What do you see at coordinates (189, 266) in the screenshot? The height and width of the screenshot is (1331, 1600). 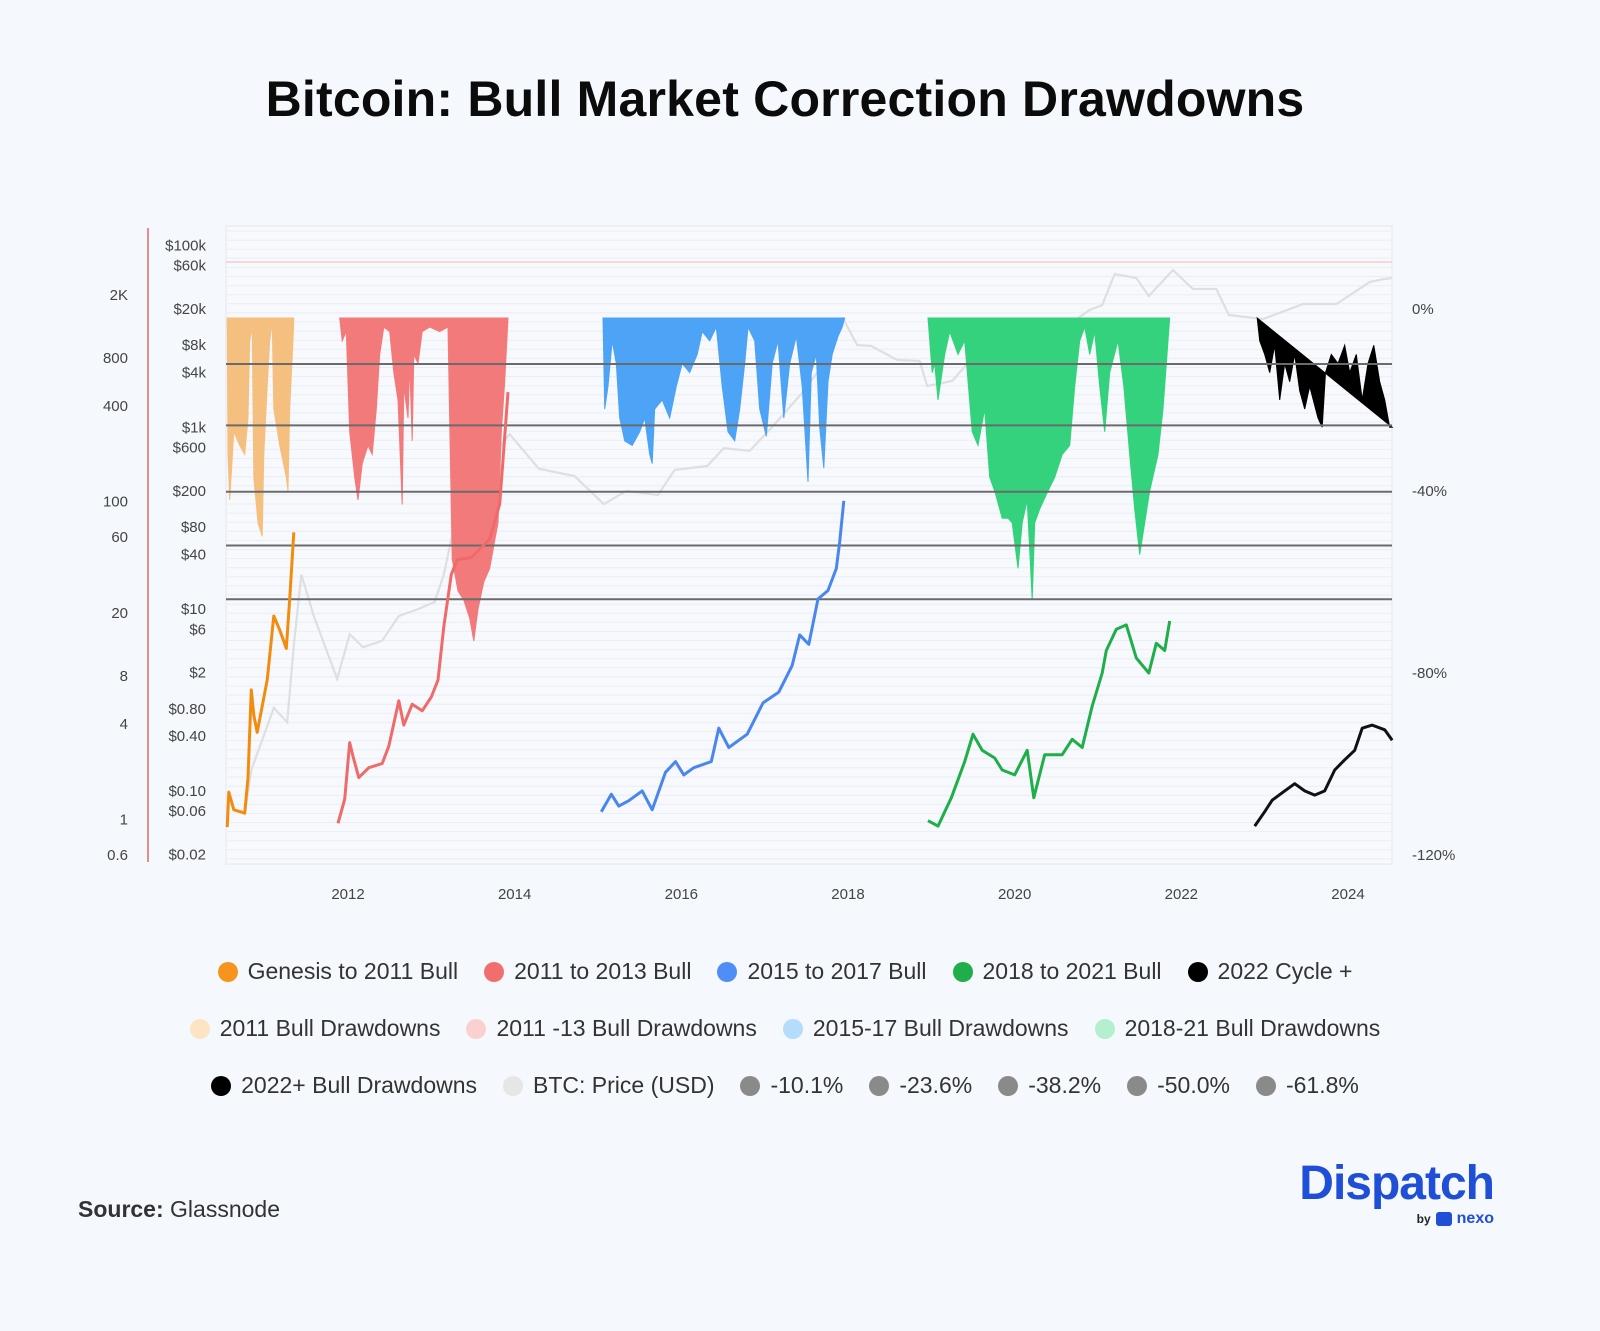 I see `price-tick-label: $60k` at bounding box center [189, 266].